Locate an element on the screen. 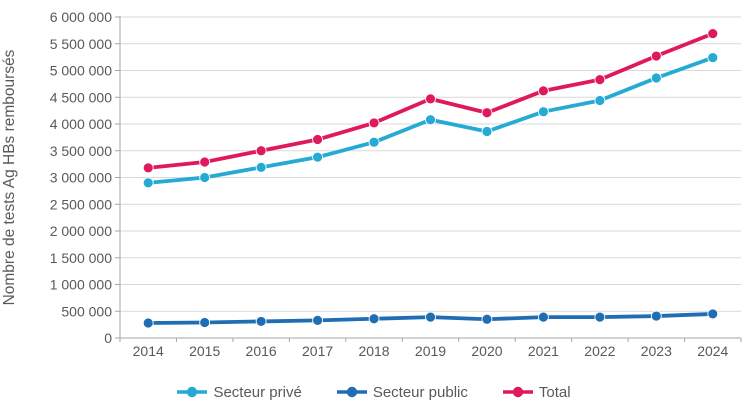  y-tick-label: 4 000 000 is located at coordinates (81, 124).